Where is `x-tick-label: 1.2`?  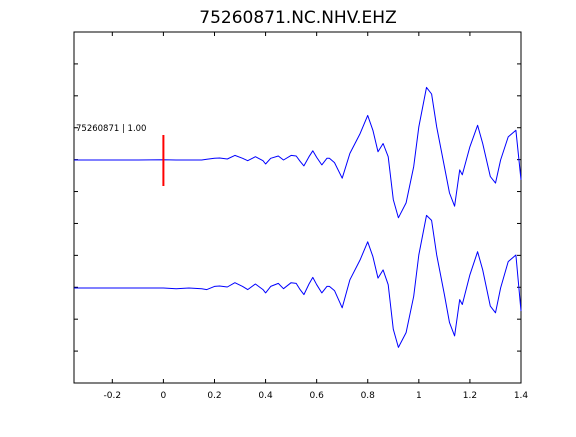
x-tick-label: 1.2 is located at coordinates (470, 396).